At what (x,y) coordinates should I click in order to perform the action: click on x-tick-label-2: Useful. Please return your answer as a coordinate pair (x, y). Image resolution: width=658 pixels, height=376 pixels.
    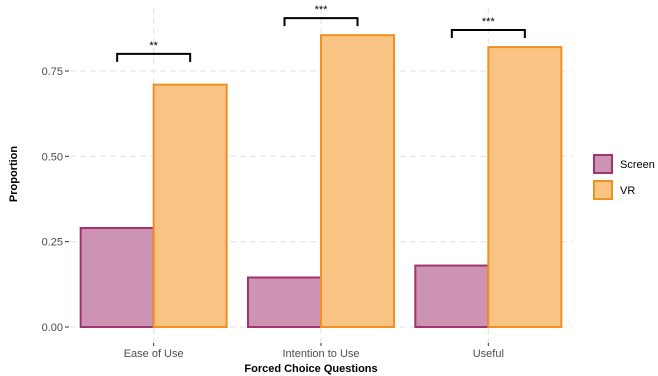
    Looking at the image, I should click on (488, 354).